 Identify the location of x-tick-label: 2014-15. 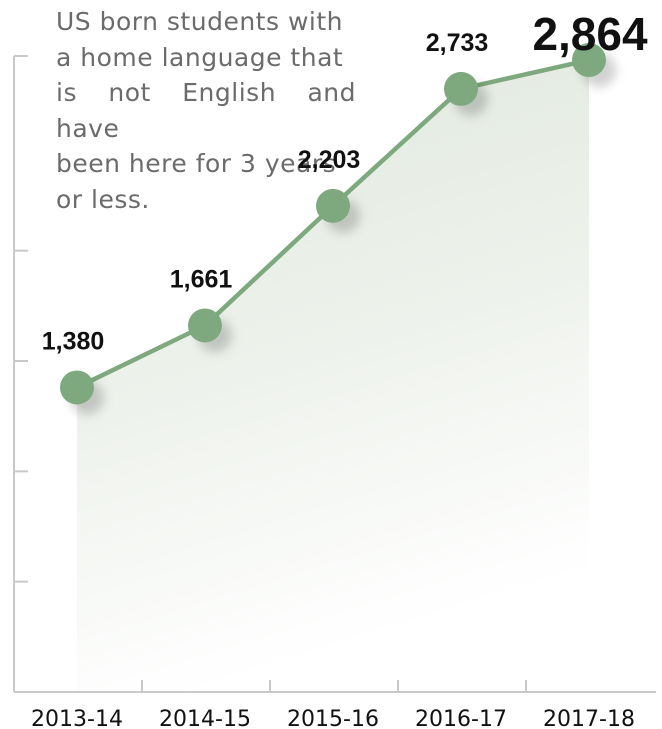
(205, 718).